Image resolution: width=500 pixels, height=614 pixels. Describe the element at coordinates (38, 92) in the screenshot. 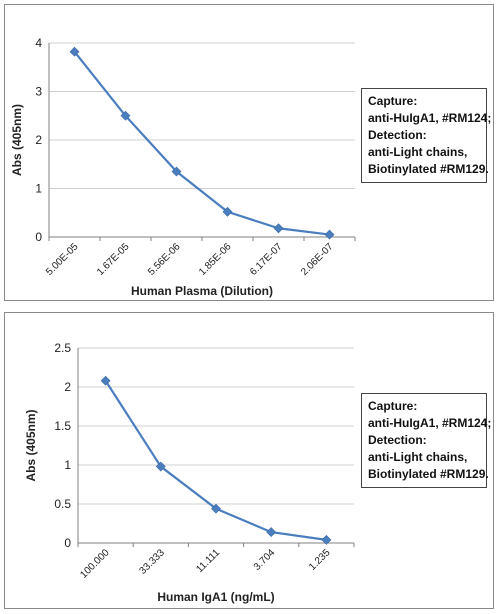

I see `y-tick-label: 3` at that location.